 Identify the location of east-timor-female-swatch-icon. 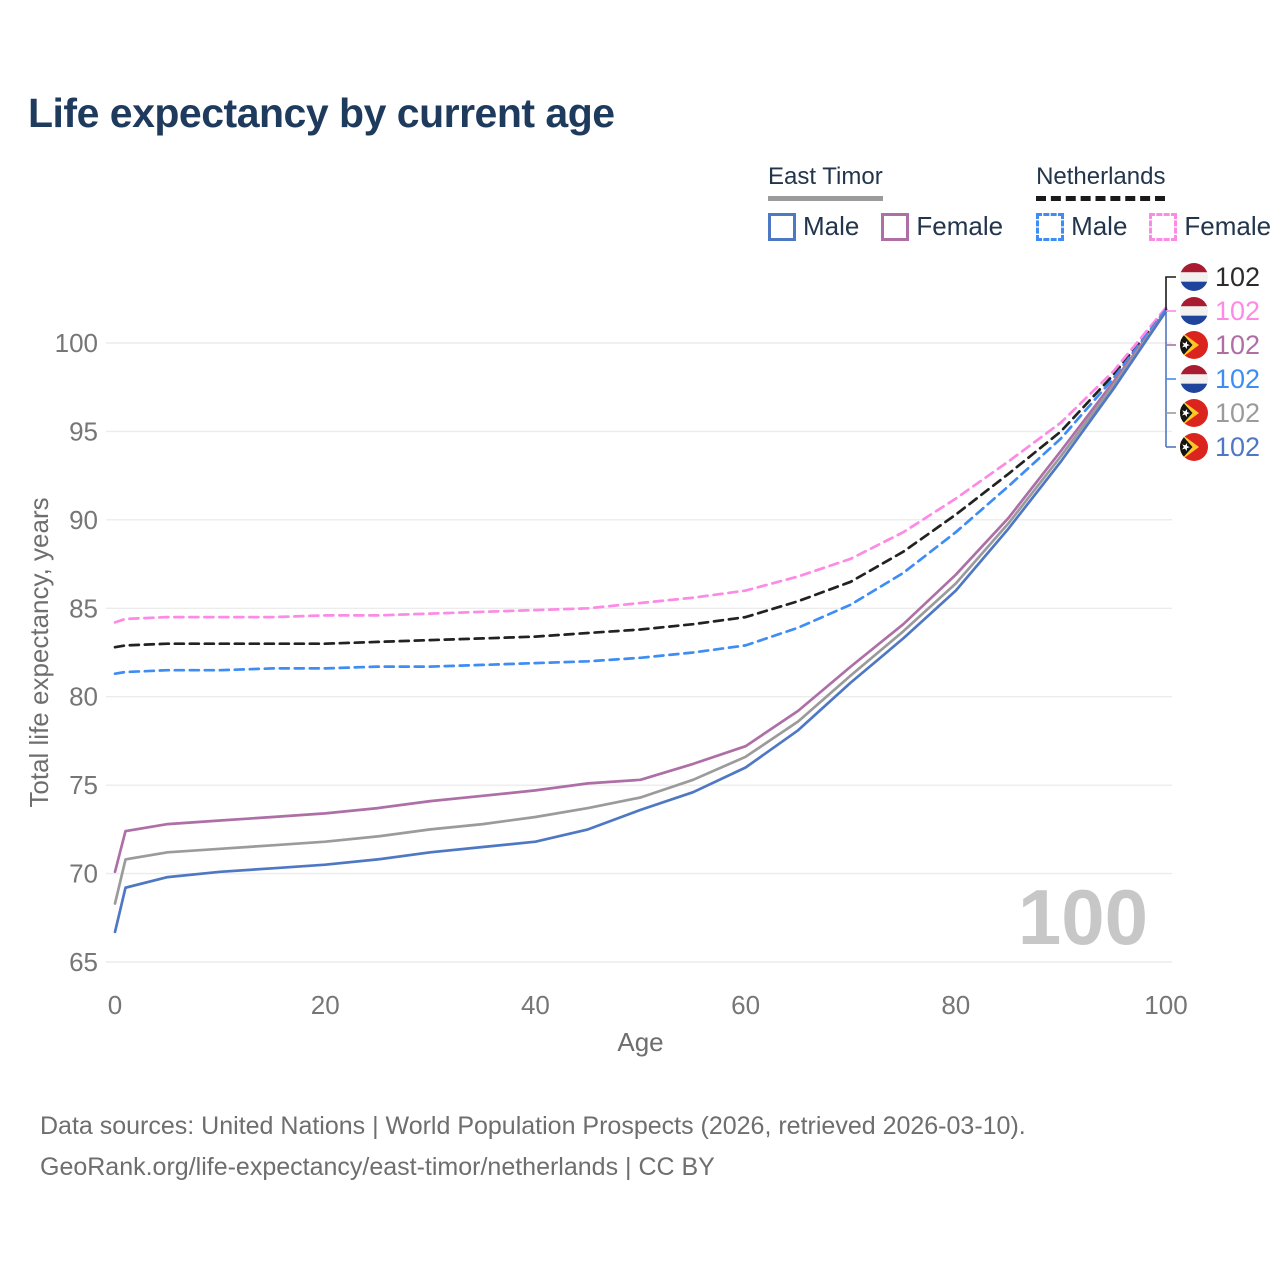
(895, 226).